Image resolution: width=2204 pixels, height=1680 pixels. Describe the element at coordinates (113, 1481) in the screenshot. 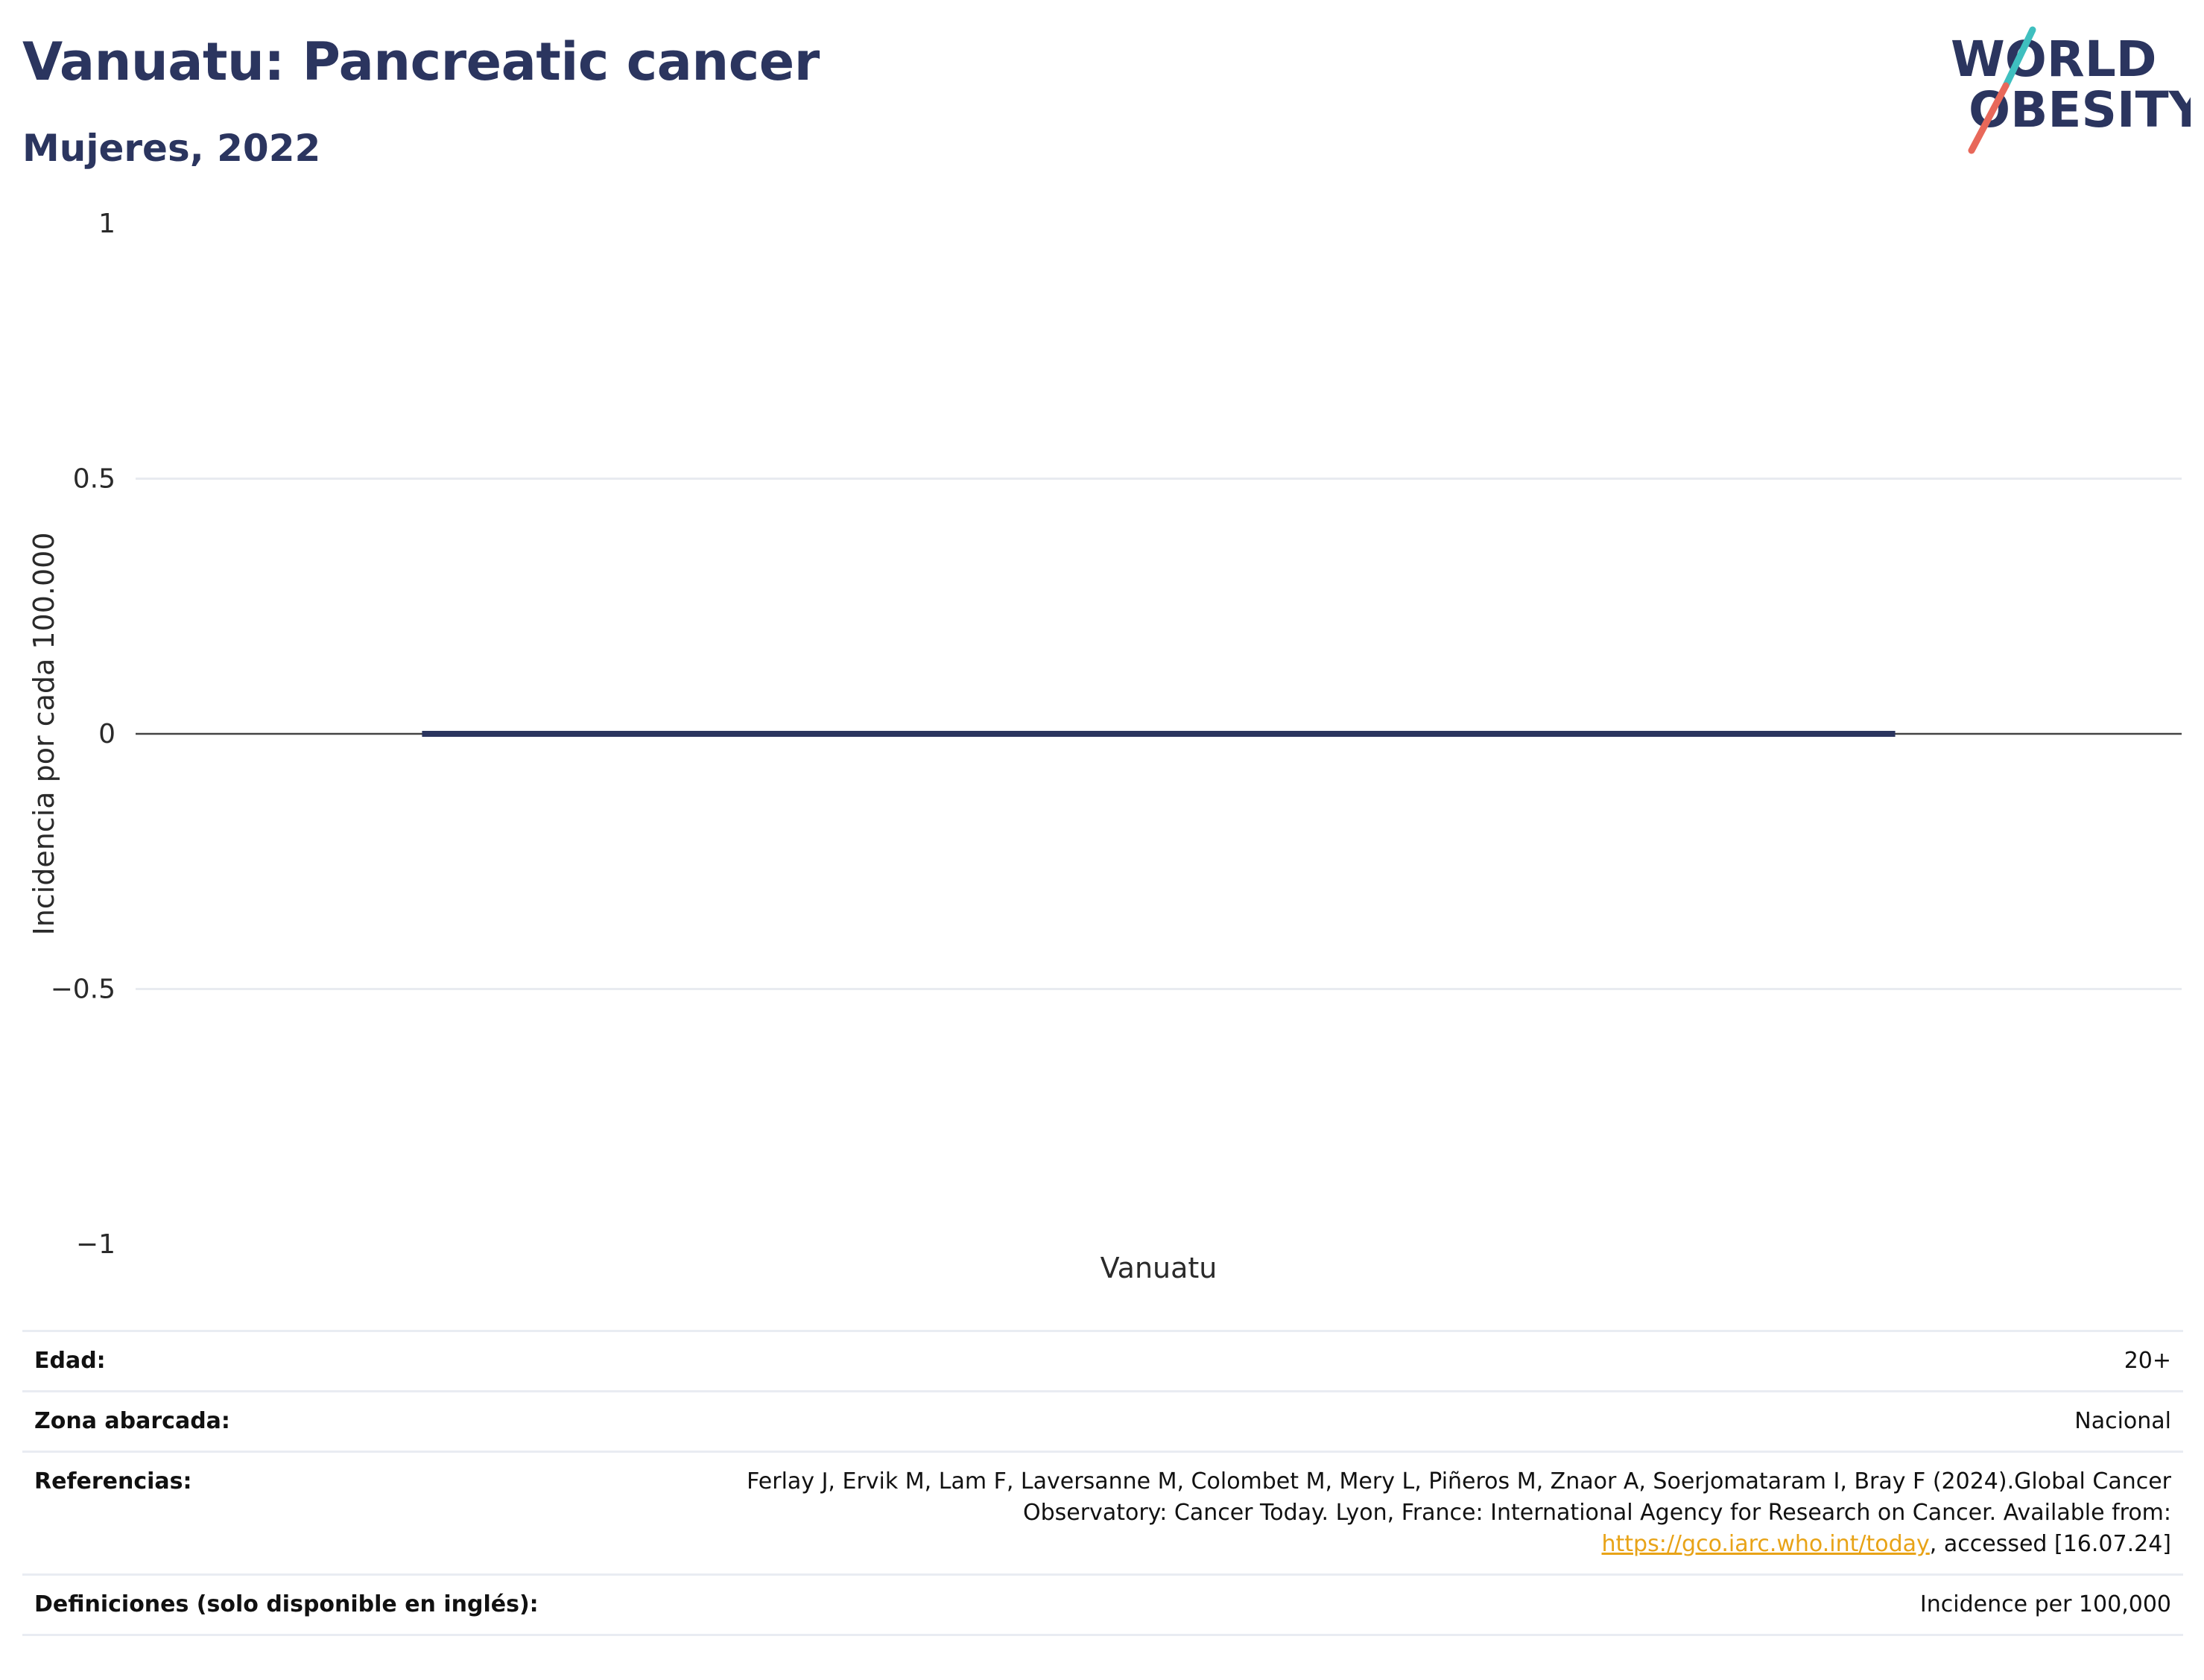

I see `references-label: Referencias:` at that location.